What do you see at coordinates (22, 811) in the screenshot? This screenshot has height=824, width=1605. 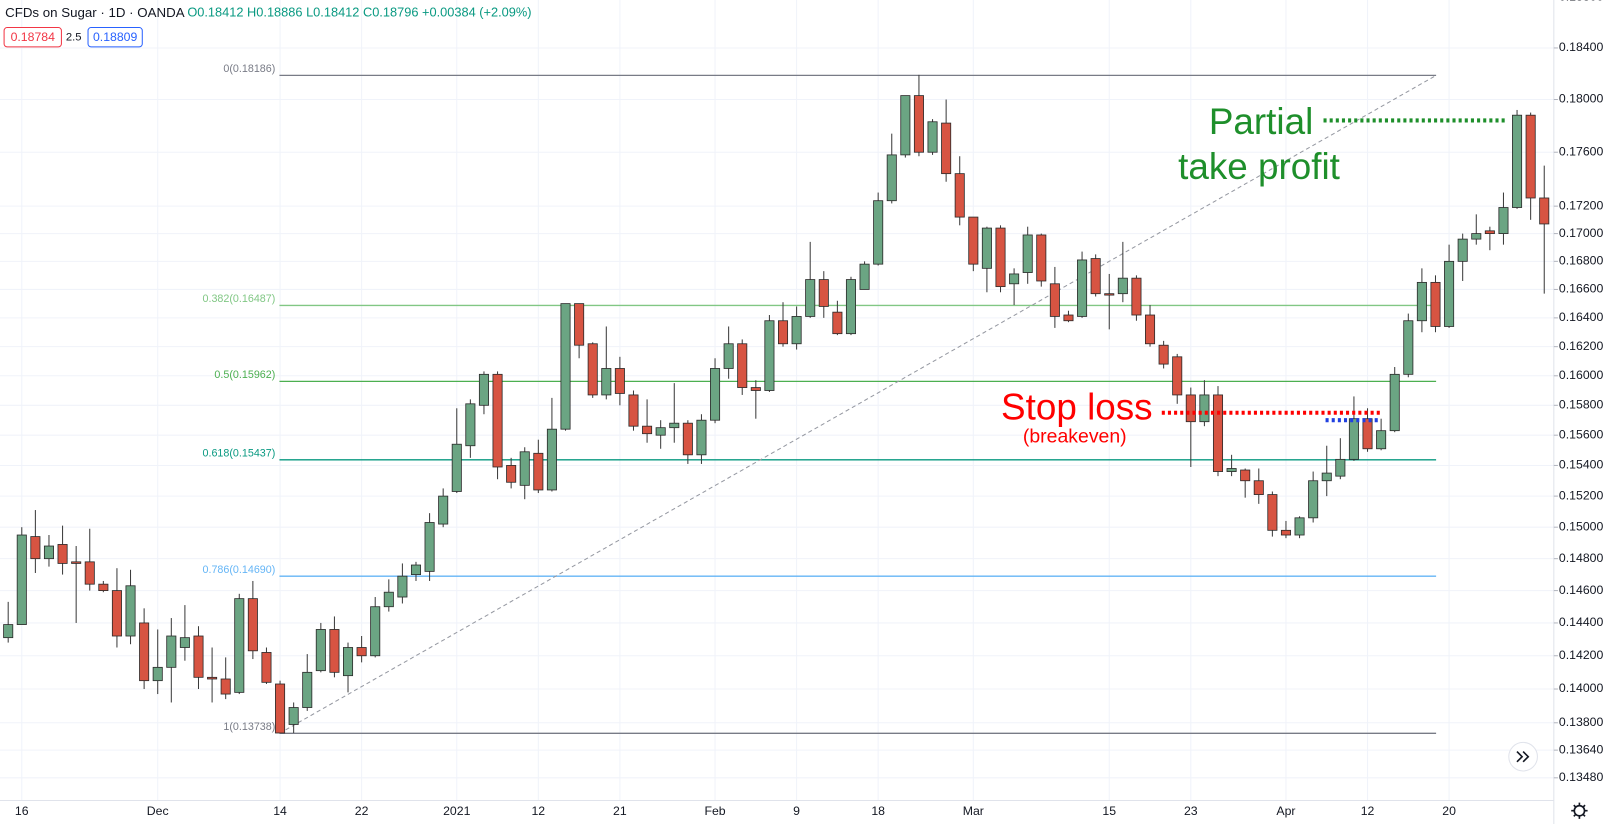 I see `x-tick-label: 16` at bounding box center [22, 811].